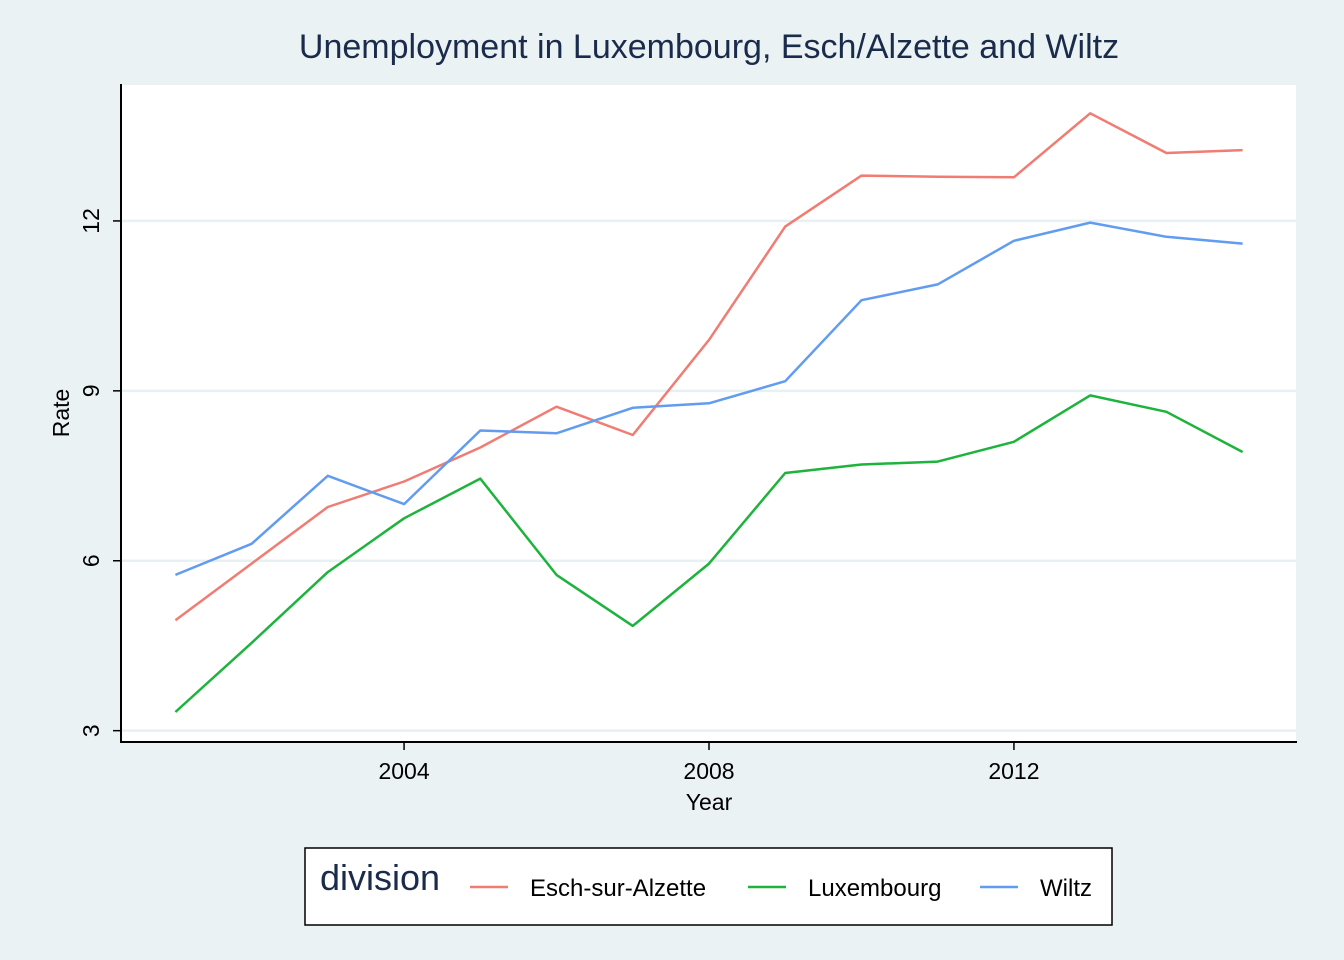 Image resolution: width=1344 pixels, height=960 pixels. I want to click on legend-label-wiltz: Wiltz, so click(1066, 888).